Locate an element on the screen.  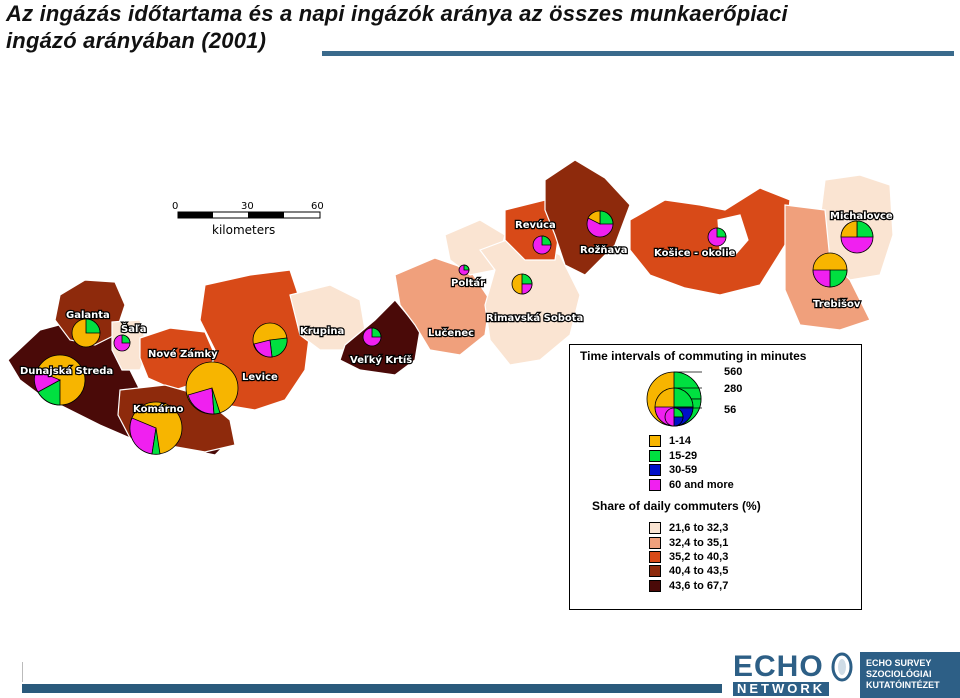
logo-box-line: KUTATÓINTÉZET is located at coordinates (903, 685).